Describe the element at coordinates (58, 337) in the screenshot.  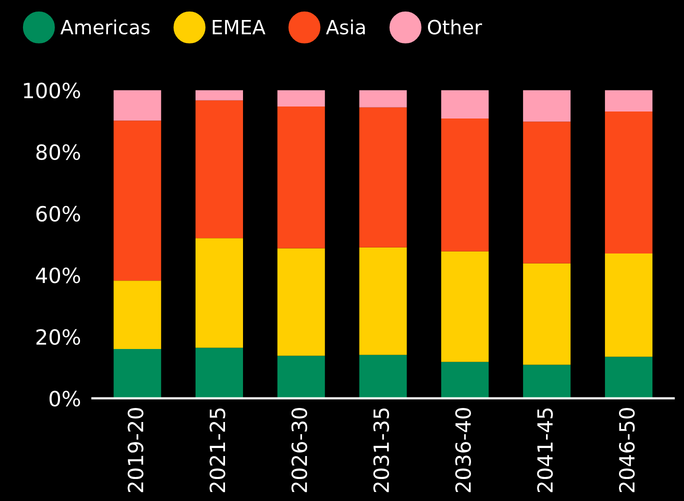
I see `y-tick-label: 20%` at that location.